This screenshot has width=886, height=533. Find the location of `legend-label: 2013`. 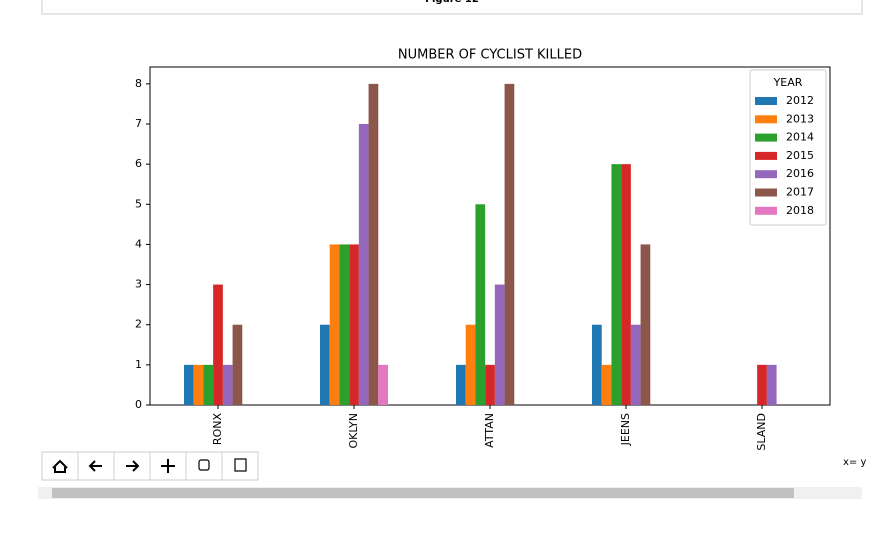

legend-label: 2013 is located at coordinates (800, 118).